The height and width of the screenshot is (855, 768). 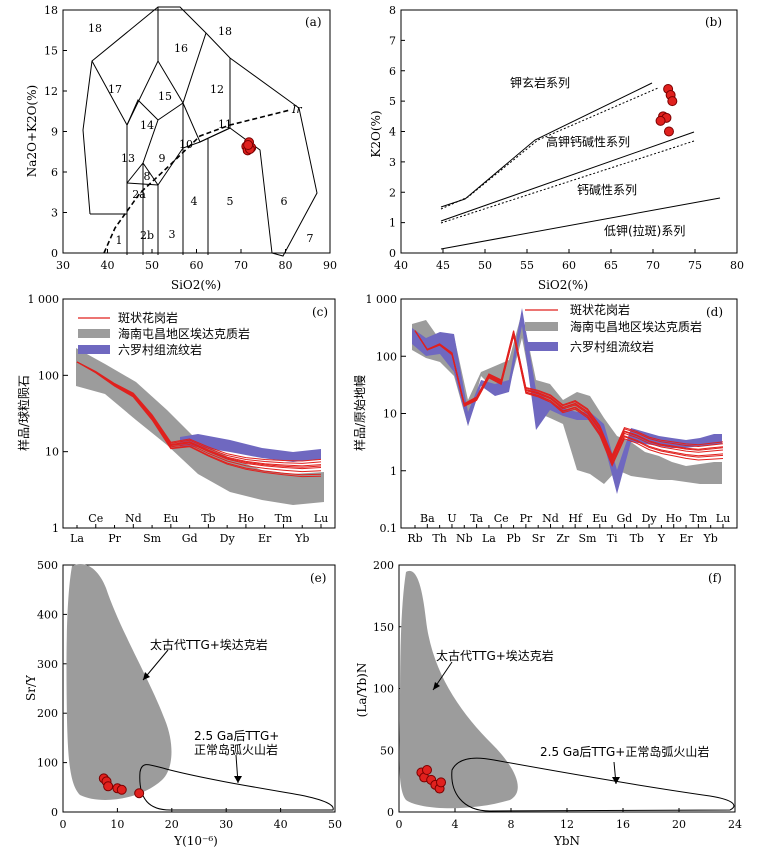 I want to click on panel-b-ytick-label: 8, so click(x=392, y=10).